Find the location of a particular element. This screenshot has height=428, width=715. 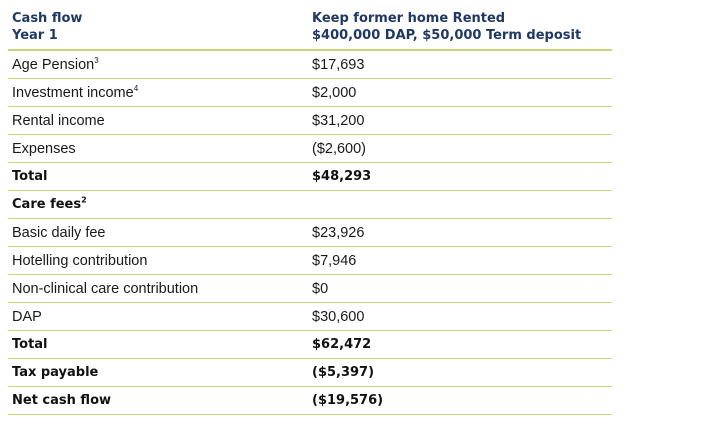

row-value: $48,293 is located at coordinates (342, 176).